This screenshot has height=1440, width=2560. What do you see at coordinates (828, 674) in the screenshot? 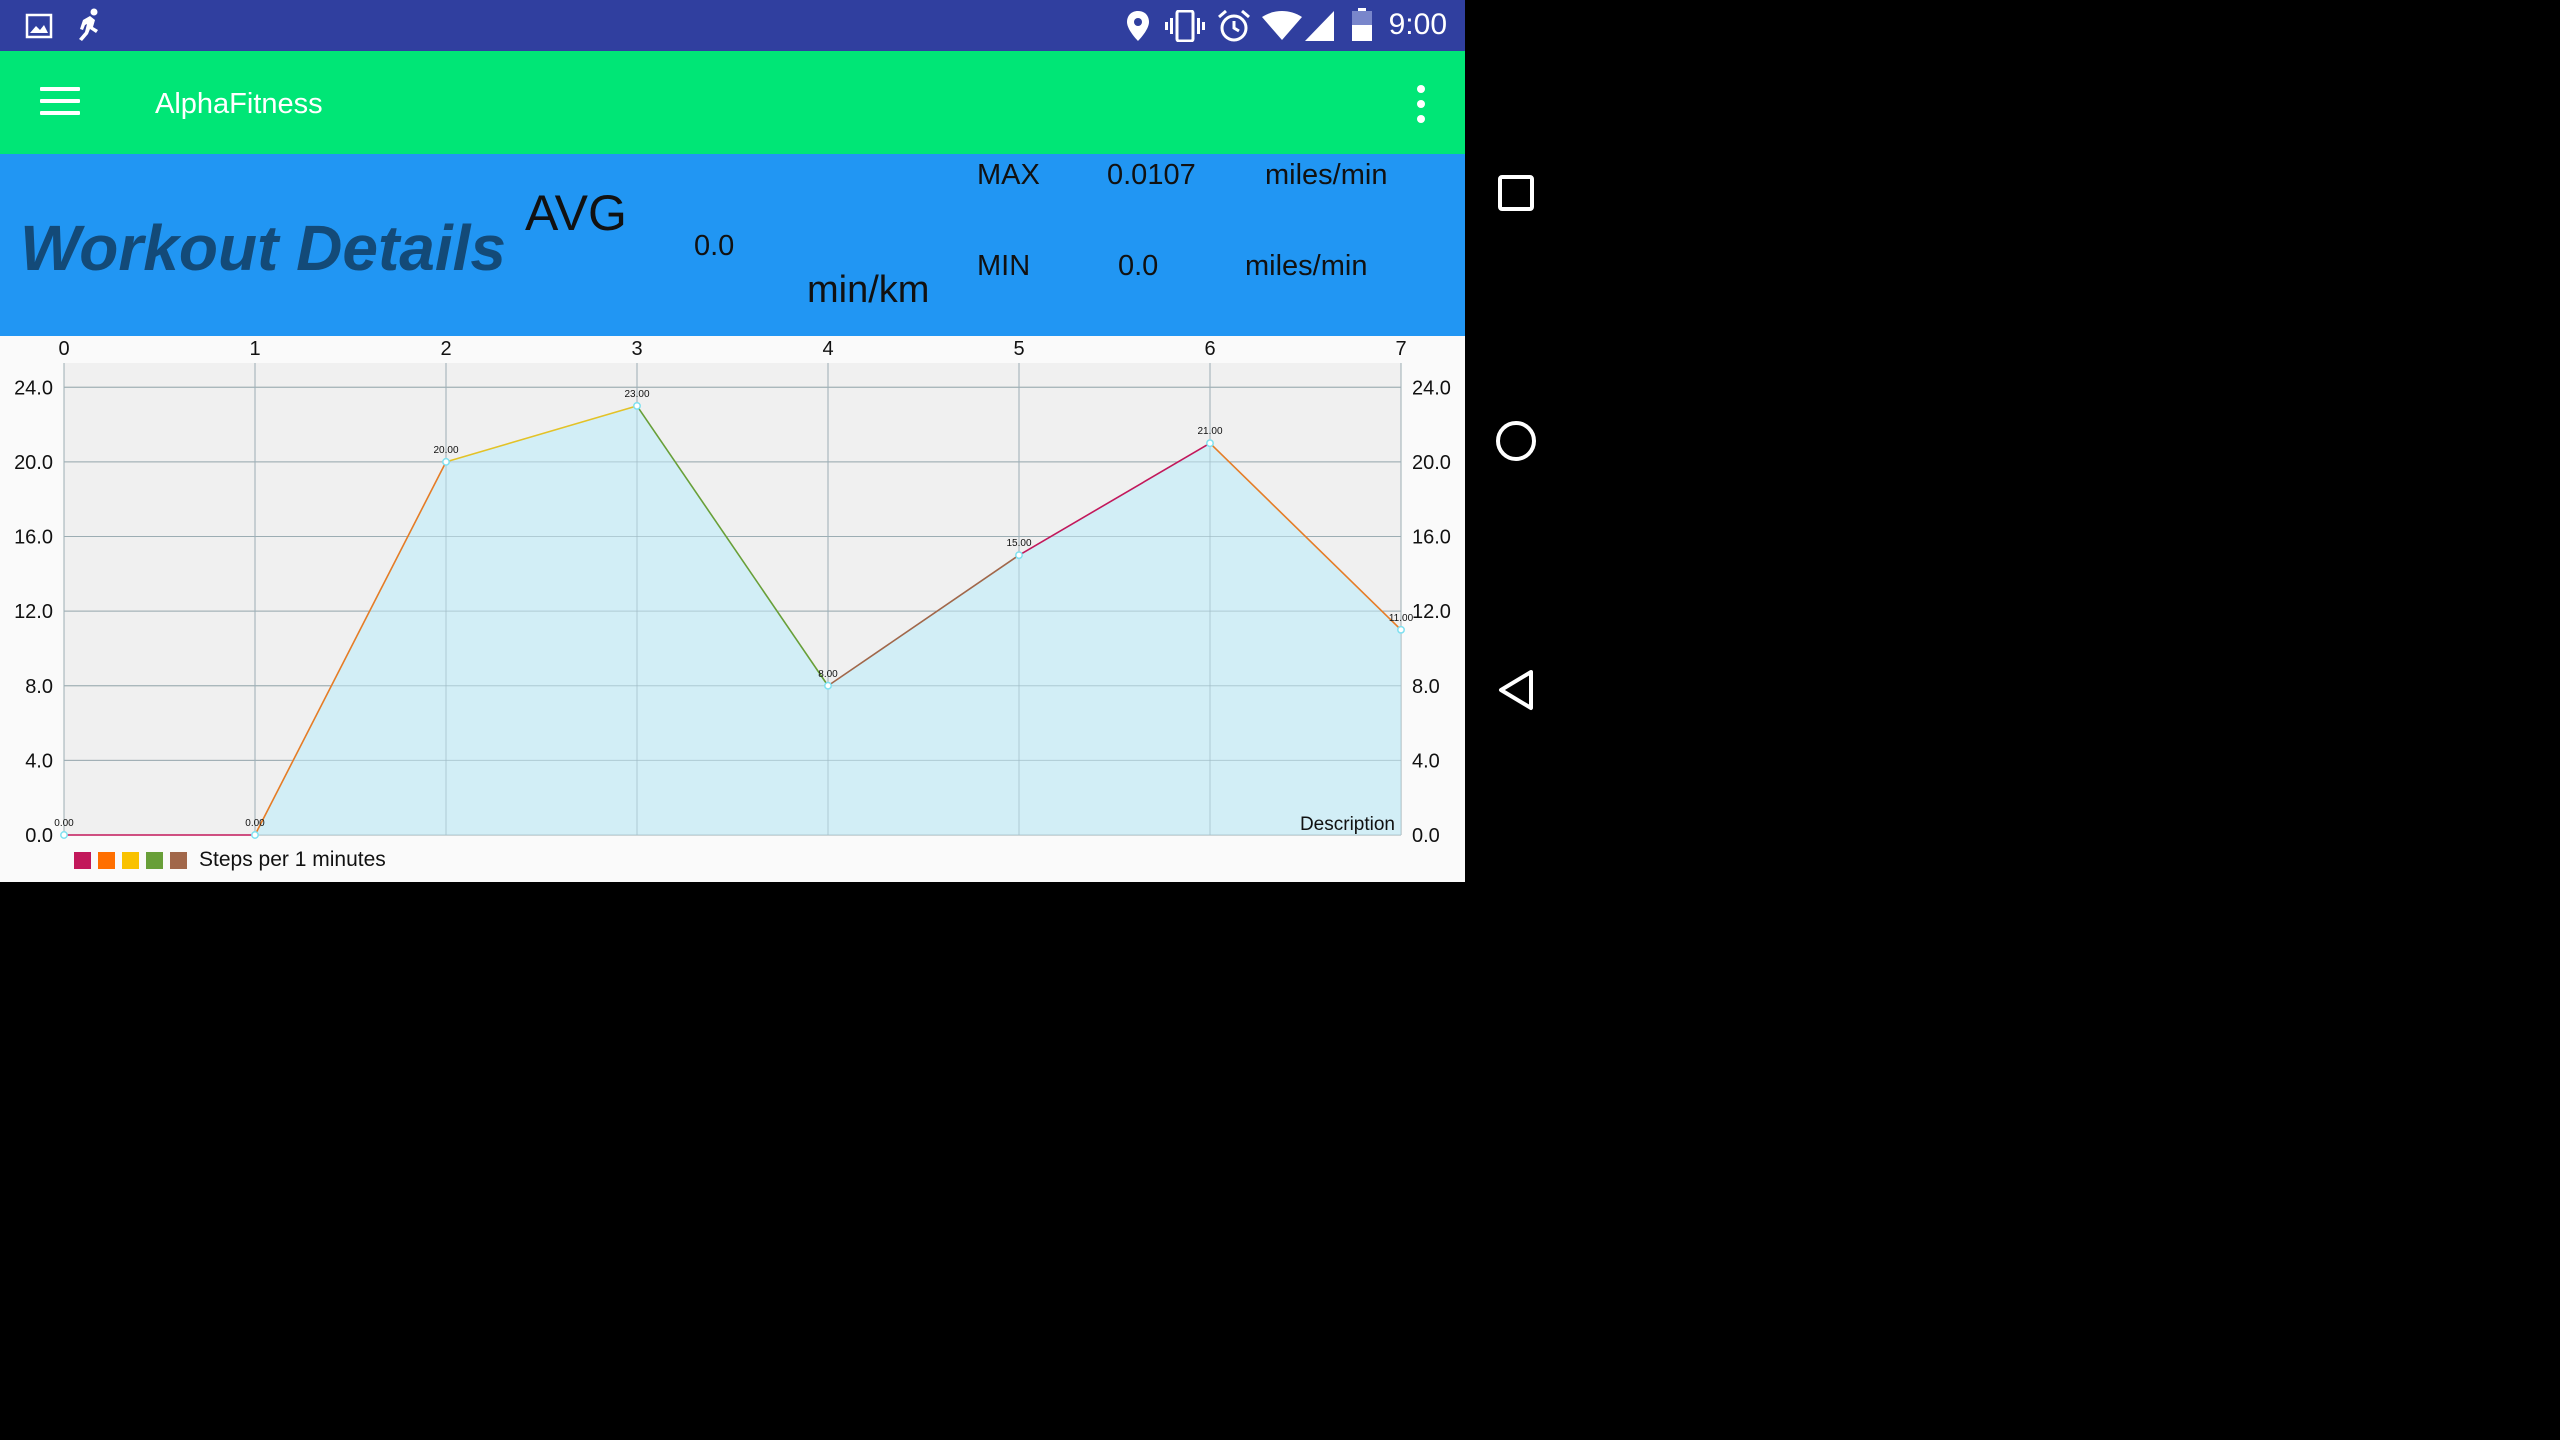
I see `data-value-label: 8.00` at bounding box center [828, 674].